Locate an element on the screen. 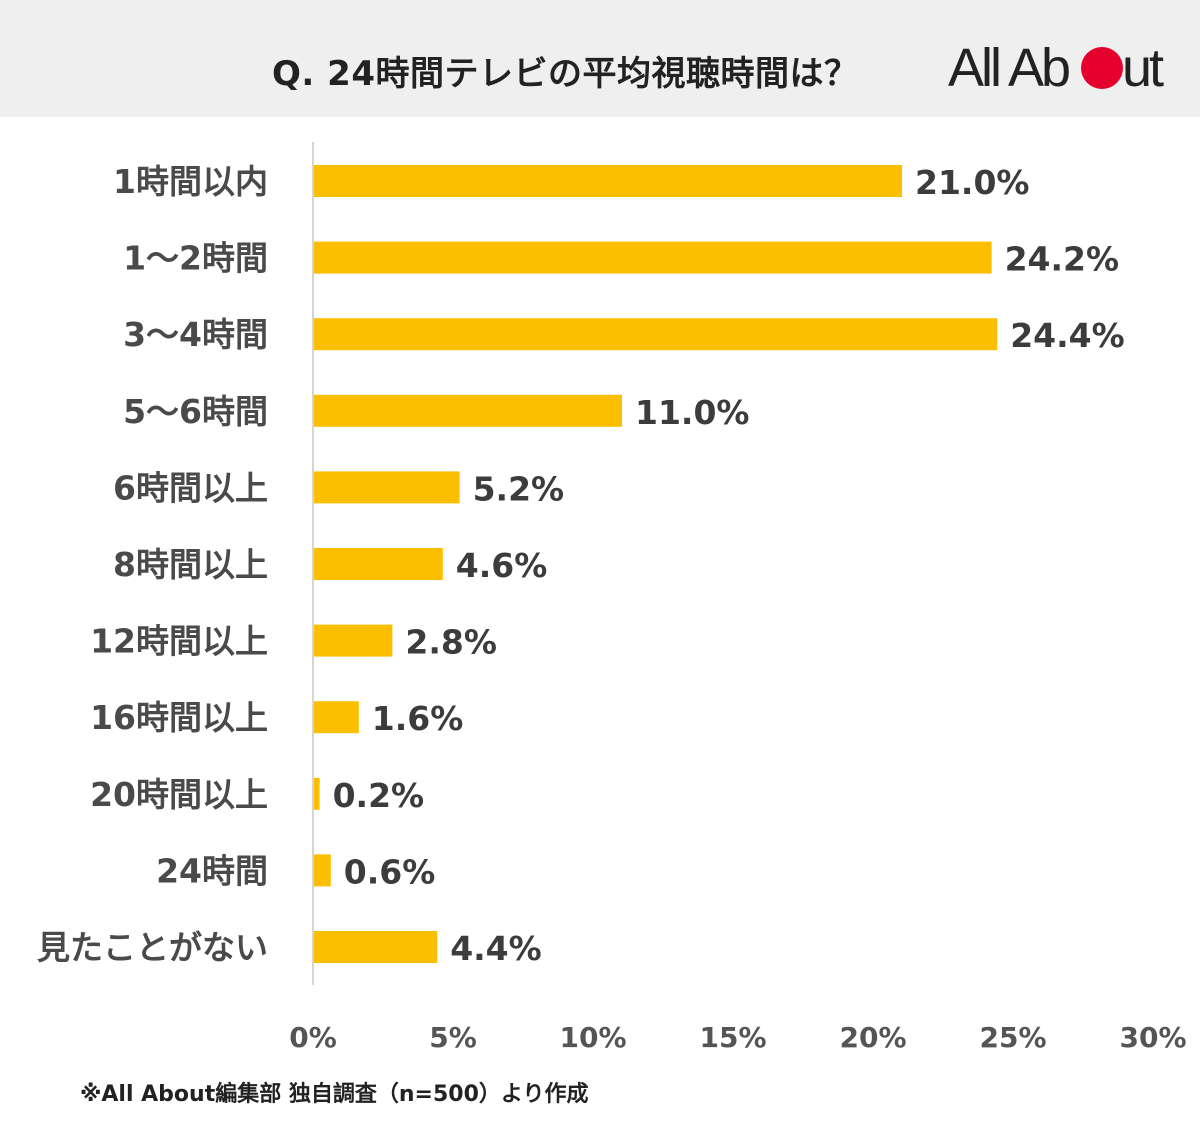  header-band is located at coordinates (600, 58).